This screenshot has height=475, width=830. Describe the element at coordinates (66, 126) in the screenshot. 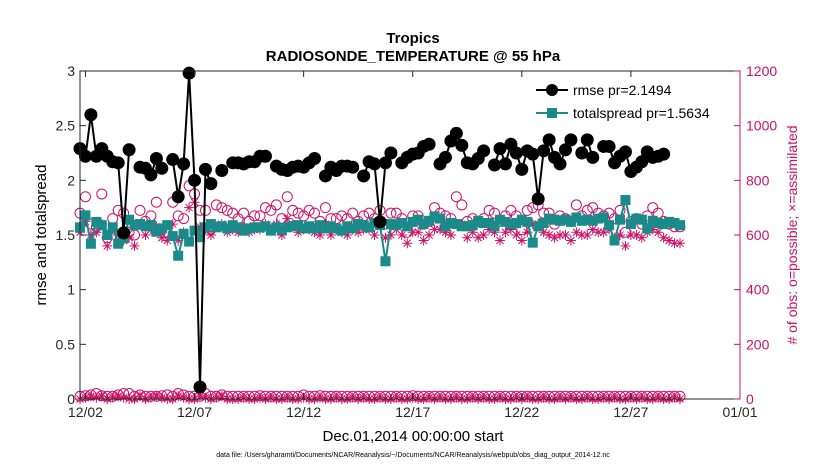

I see `y-left-tick-label: 2.5` at that location.